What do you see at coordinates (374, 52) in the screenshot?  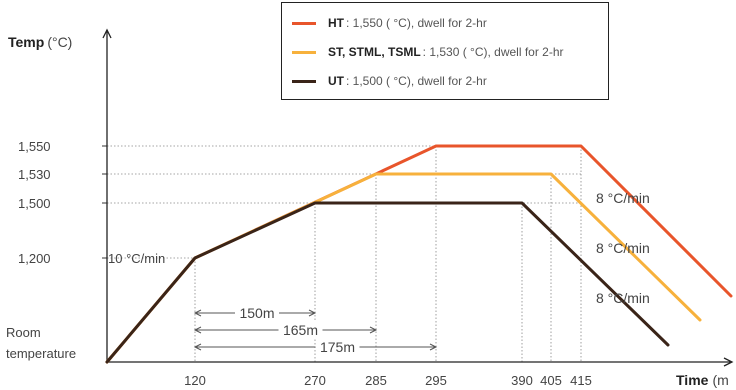 I see `legend-name: ST, STML, TSML` at bounding box center [374, 52].